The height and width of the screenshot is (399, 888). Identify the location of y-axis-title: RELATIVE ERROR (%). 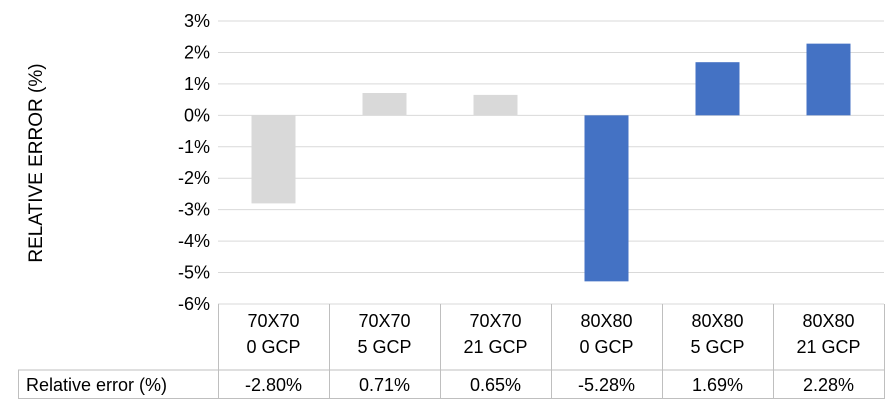
(36, 162).